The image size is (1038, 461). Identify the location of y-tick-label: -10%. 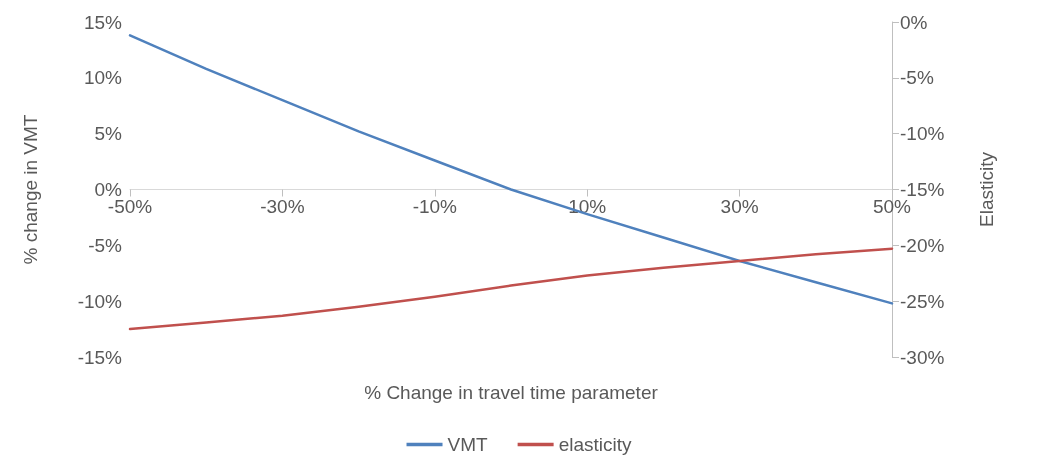
(100, 301).